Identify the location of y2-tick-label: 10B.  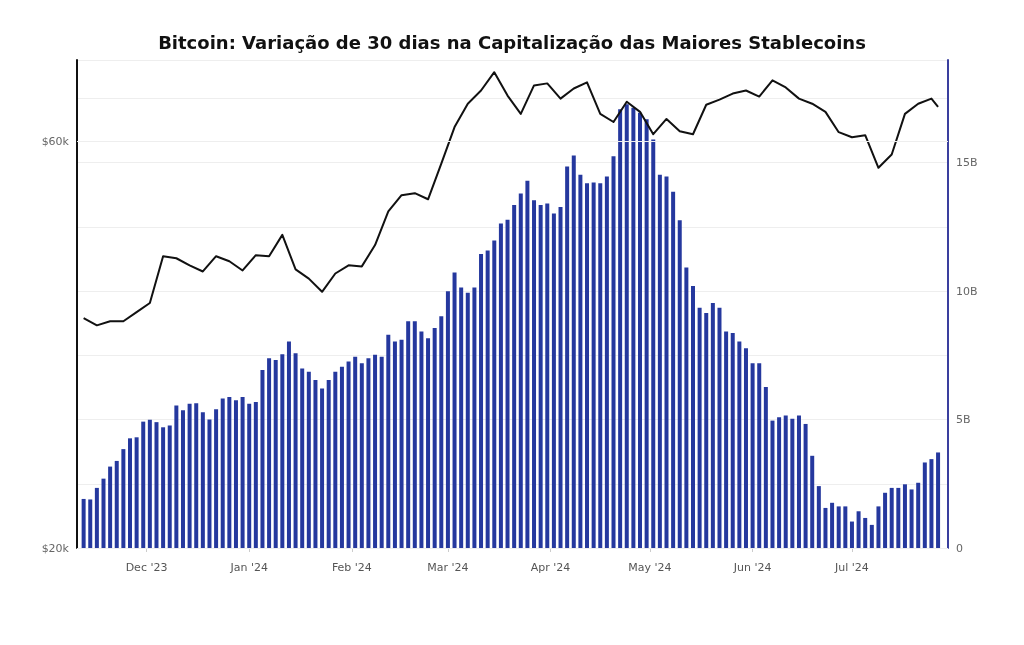
(967, 291).